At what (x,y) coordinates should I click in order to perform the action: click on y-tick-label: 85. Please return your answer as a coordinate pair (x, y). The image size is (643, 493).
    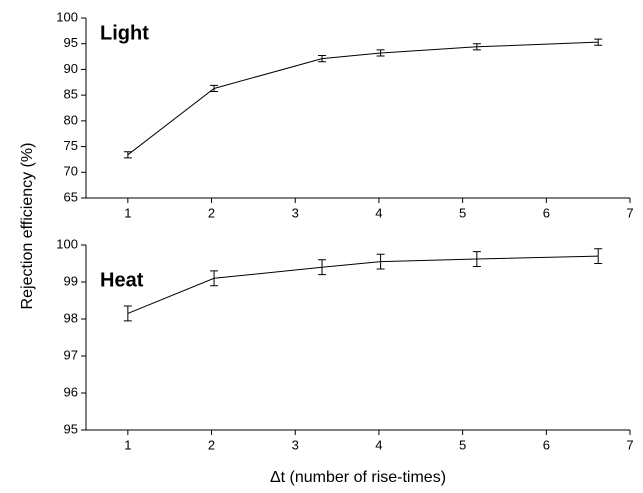
    Looking at the image, I should click on (71, 94).